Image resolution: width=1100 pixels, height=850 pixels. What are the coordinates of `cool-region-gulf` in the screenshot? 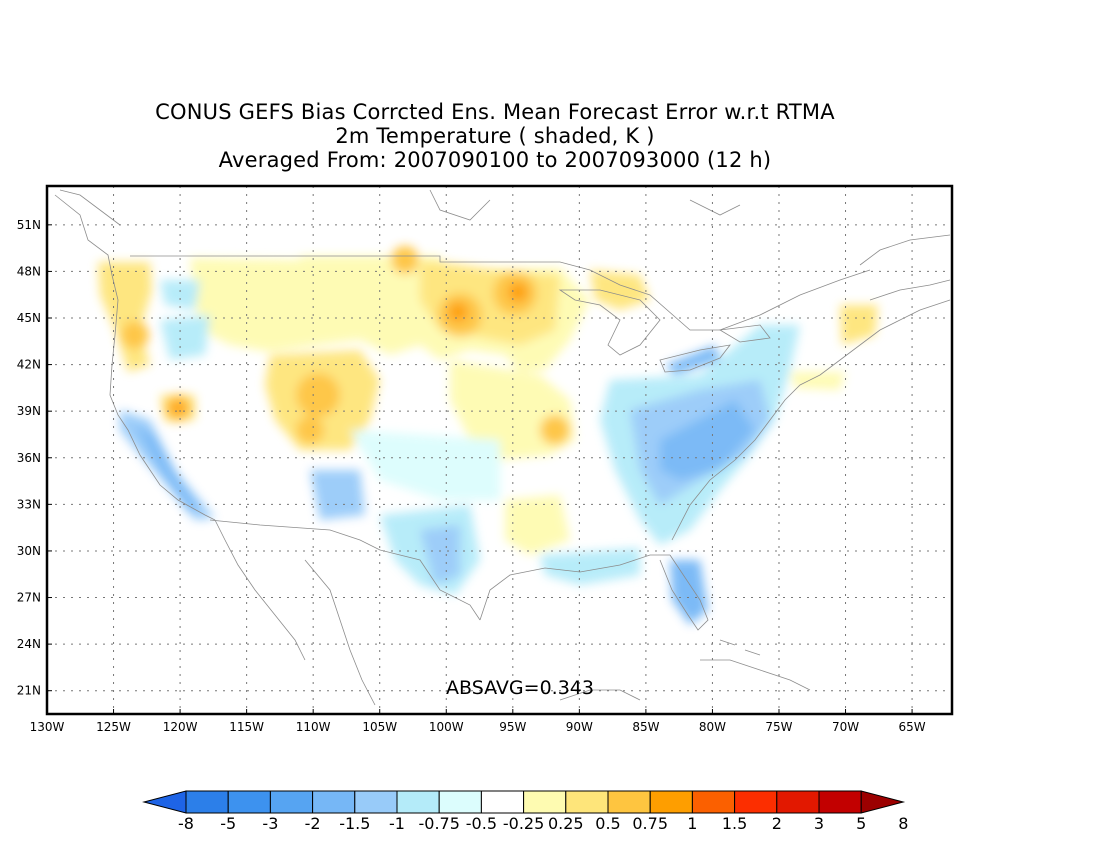 It's located at (590, 566).